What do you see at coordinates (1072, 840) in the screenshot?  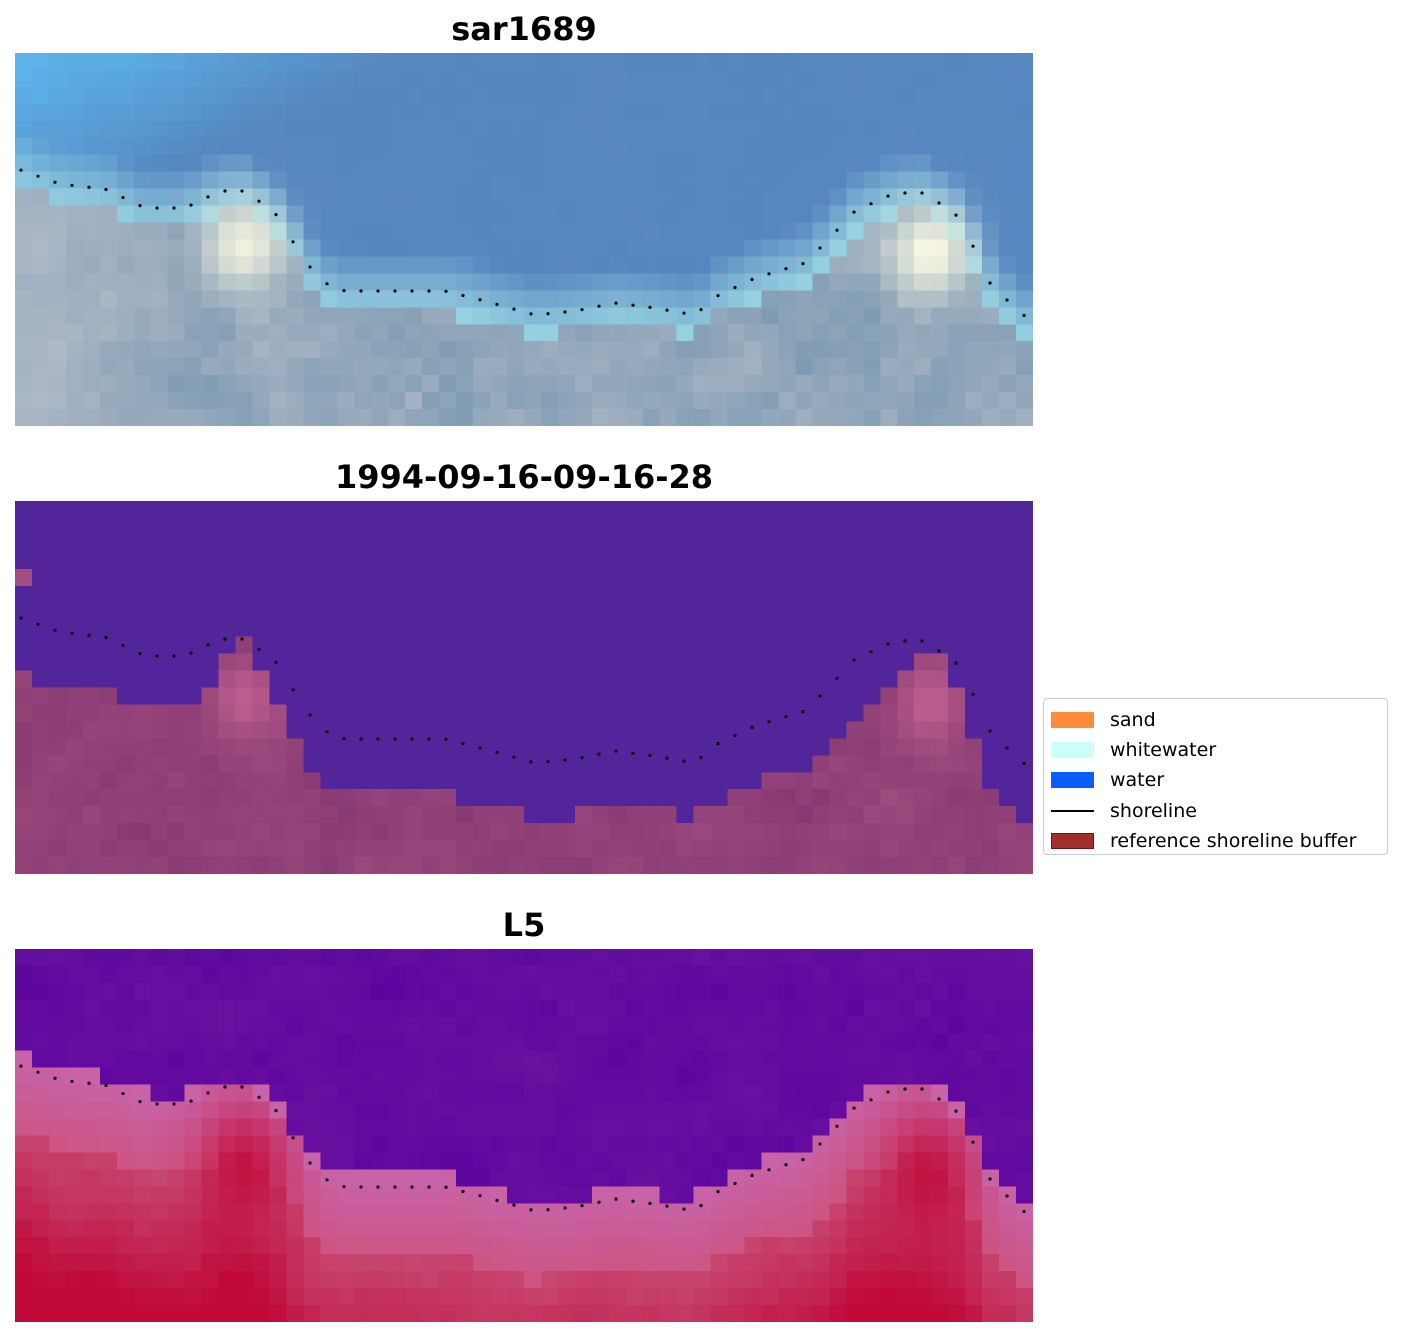 I see `reference-buffer-swatch` at bounding box center [1072, 840].